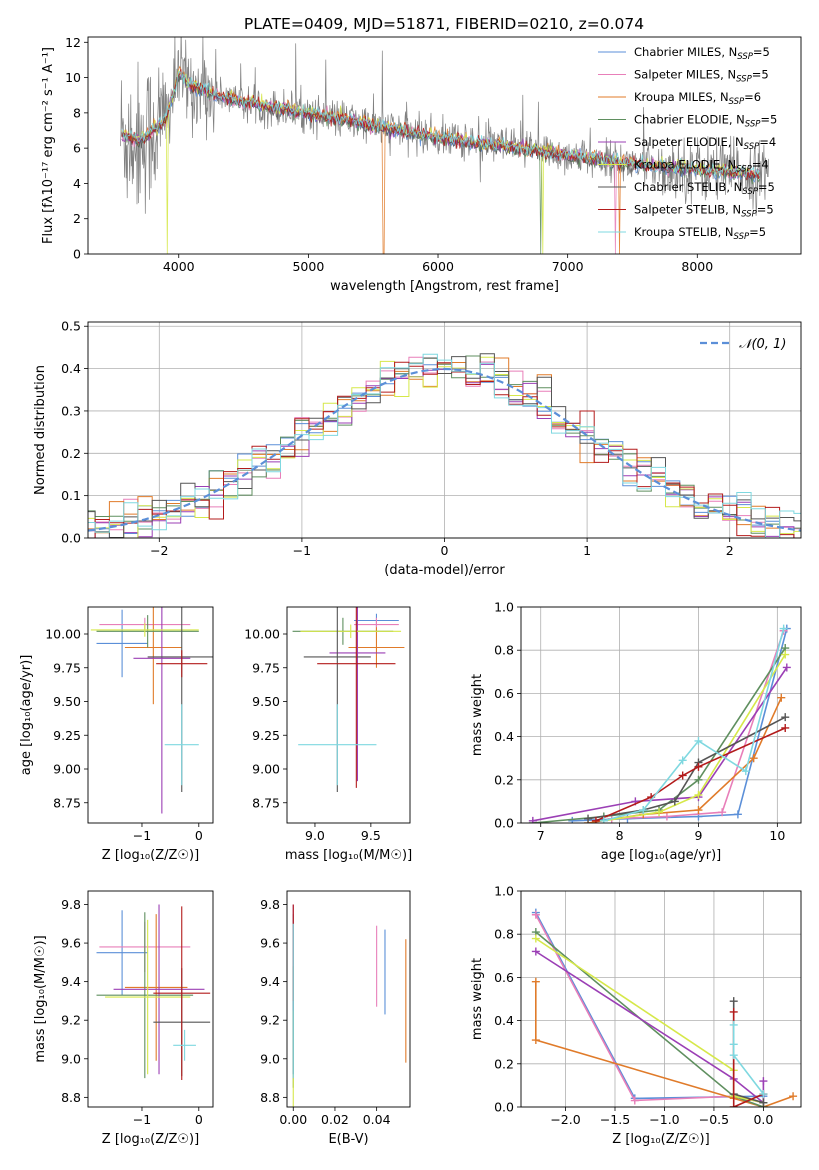 The width and height of the screenshot is (819, 1170). I want to click on y-tick-label: 8, so click(77, 112).